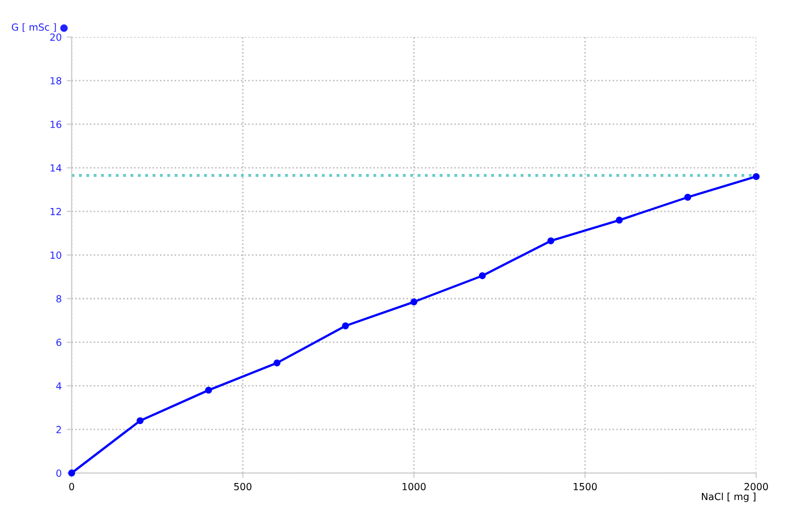 This screenshot has height=507, width=796. What do you see at coordinates (56, 80) in the screenshot?
I see `y-tick-label: 18` at bounding box center [56, 80].